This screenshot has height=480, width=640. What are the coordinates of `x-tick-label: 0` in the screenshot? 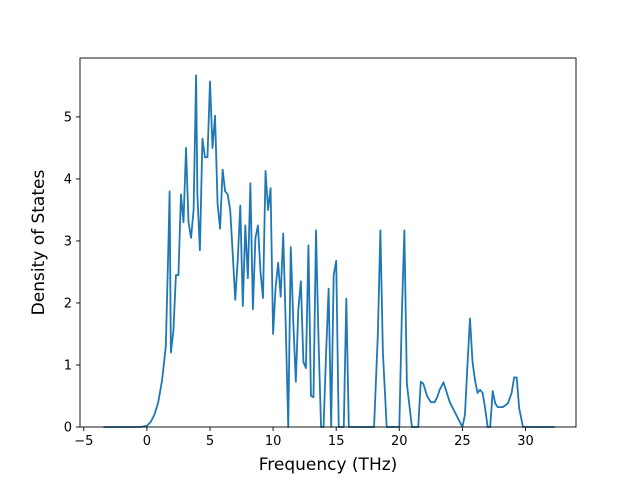 It's located at (147, 441).